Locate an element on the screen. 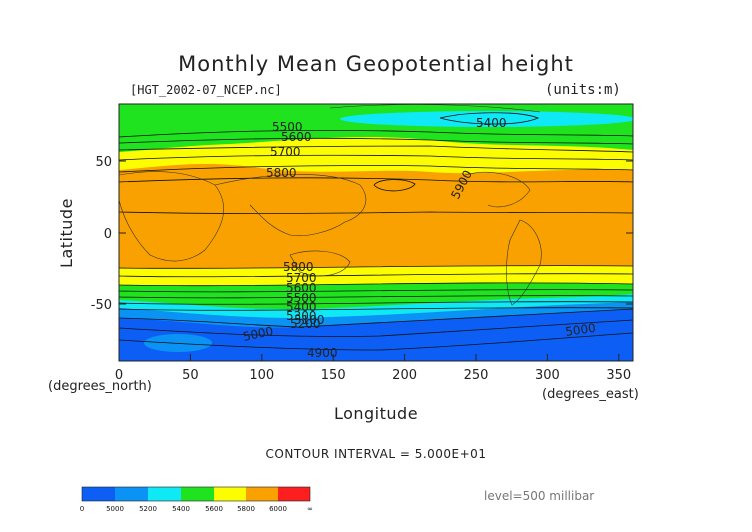 The image size is (752, 532). colorbar-tick: 5000 is located at coordinates (115, 509).